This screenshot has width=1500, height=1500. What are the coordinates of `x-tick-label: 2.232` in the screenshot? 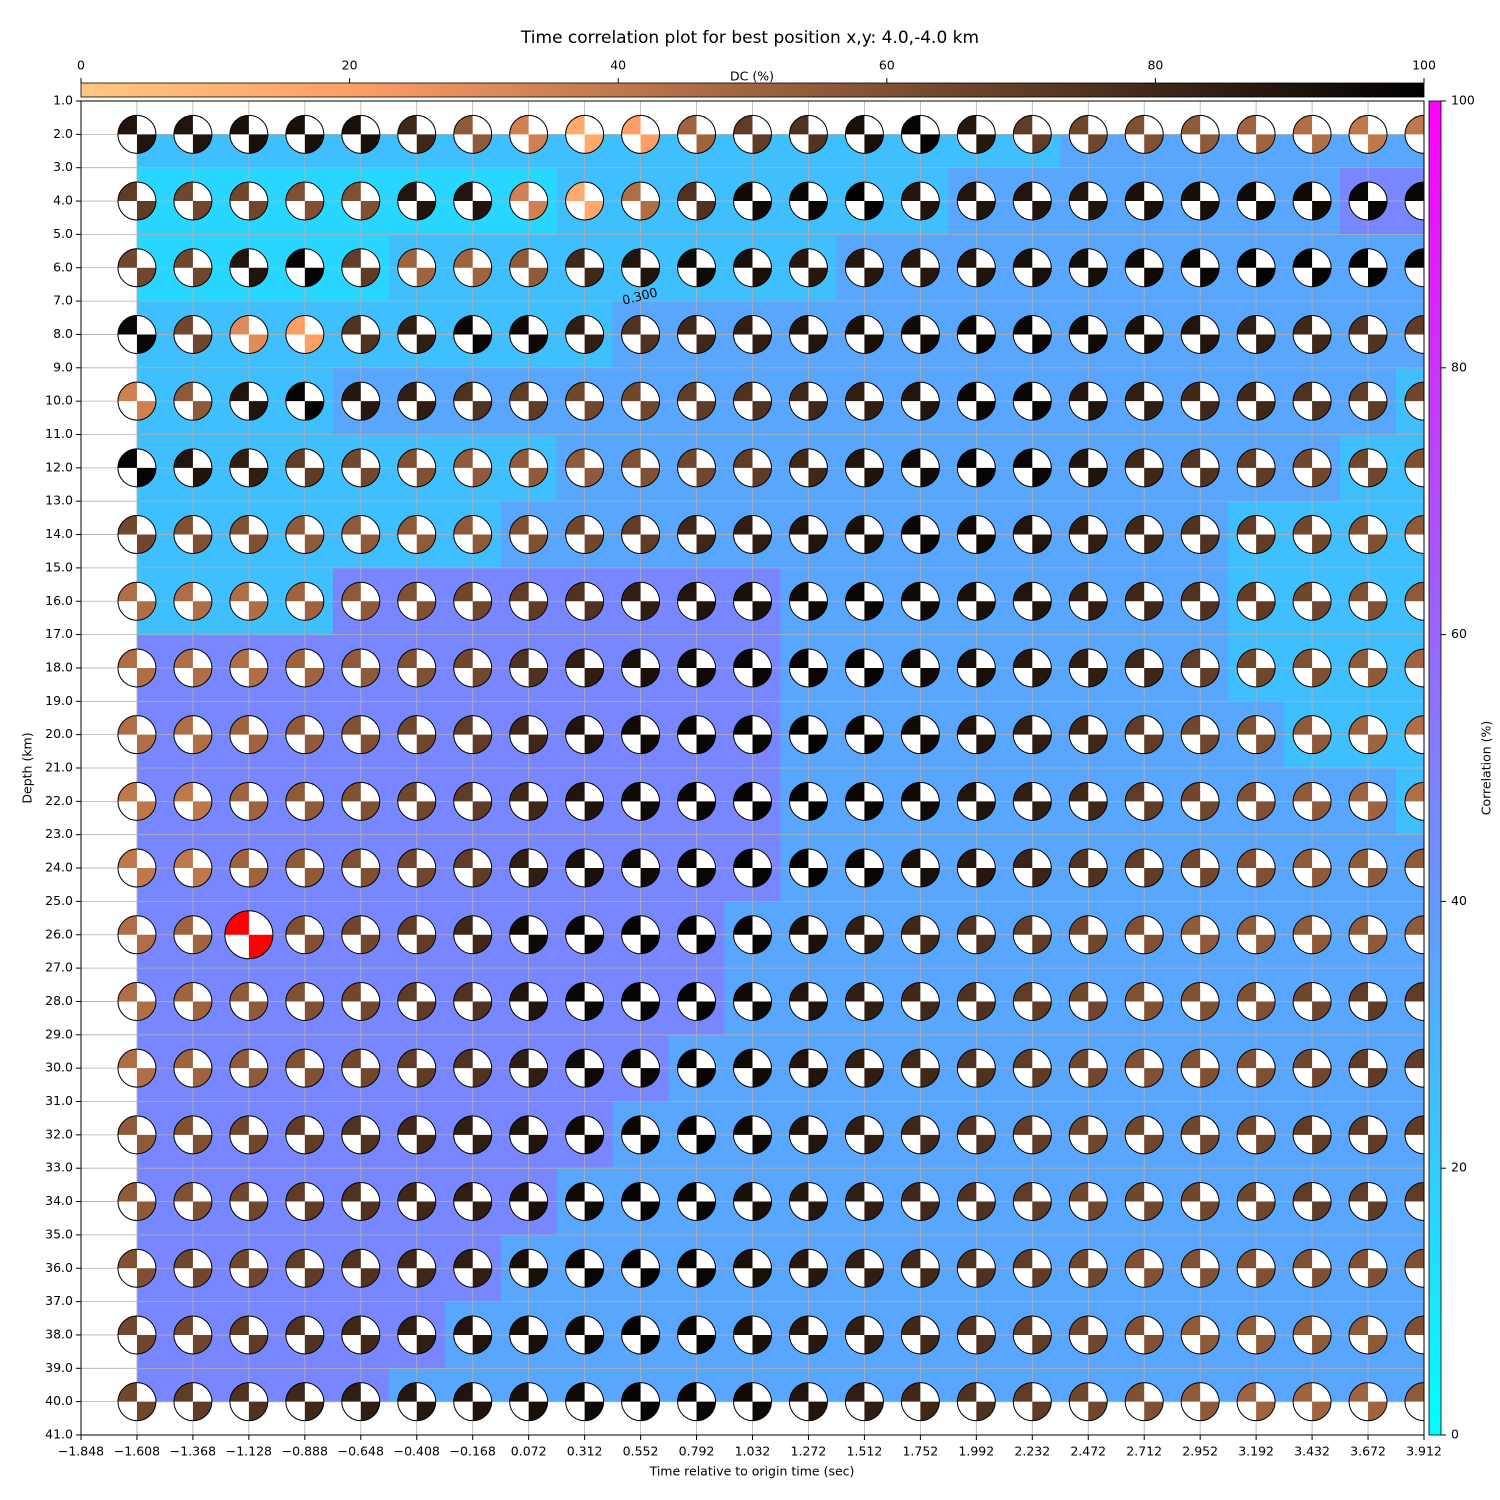 It's located at (1032, 1451).